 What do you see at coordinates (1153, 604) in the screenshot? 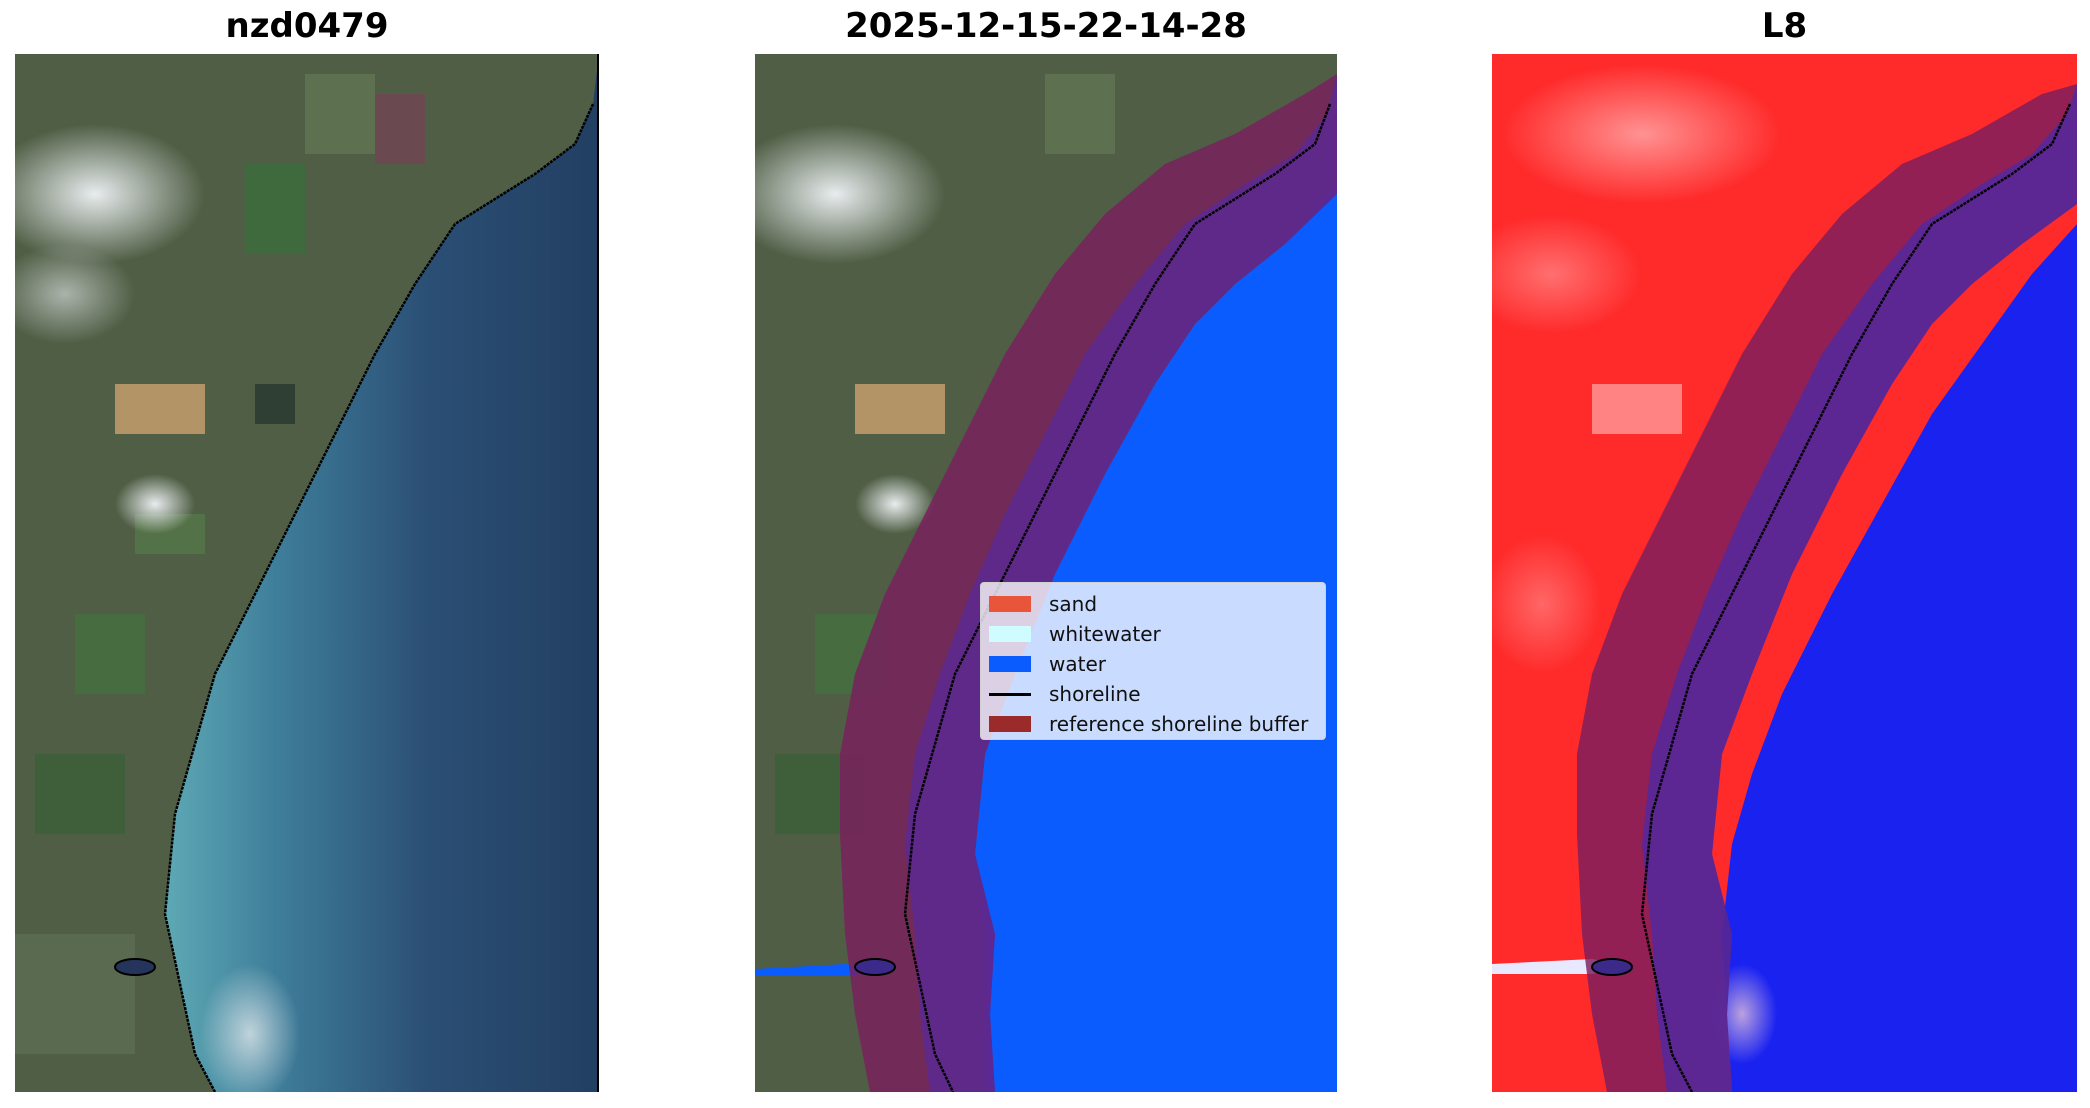
I see `legend-item-sand: sand` at bounding box center [1153, 604].